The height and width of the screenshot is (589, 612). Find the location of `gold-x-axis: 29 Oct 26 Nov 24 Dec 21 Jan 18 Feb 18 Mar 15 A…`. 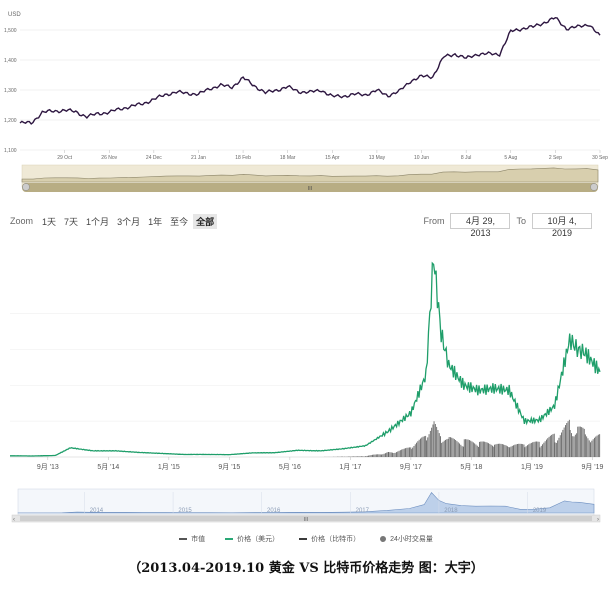

gold-x-axis: 29 Oct 26 Nov 24 Dec 21 Jan 18 Feb 18 Mar 15 A… is located at coordinates (332, 155).